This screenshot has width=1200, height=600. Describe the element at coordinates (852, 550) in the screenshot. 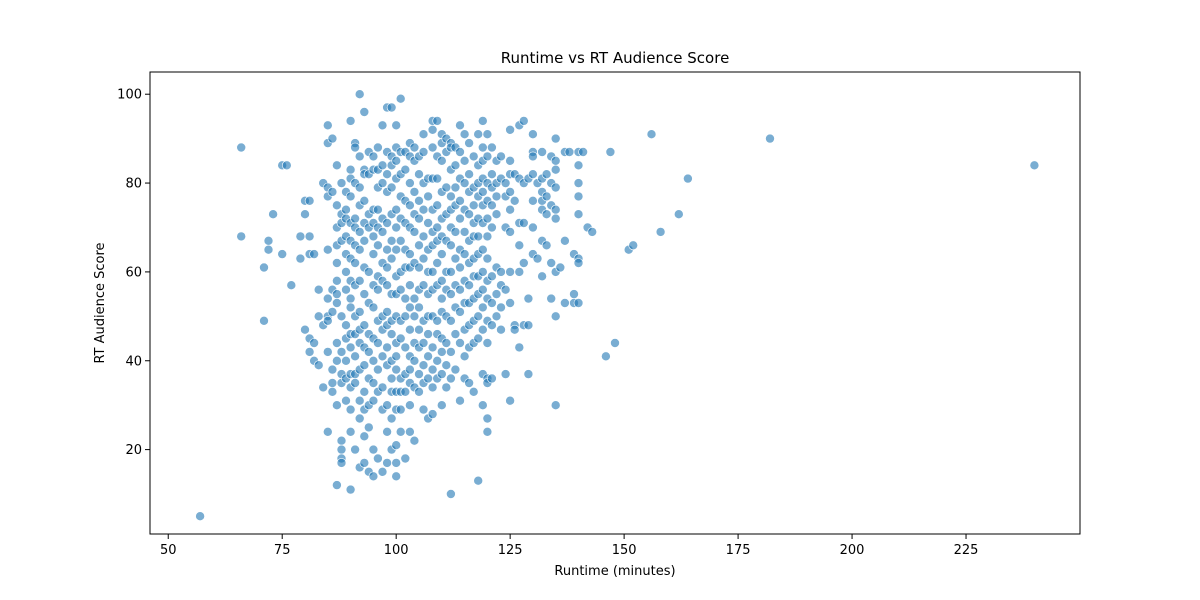

I see `x-tick-label: 200` at that location.